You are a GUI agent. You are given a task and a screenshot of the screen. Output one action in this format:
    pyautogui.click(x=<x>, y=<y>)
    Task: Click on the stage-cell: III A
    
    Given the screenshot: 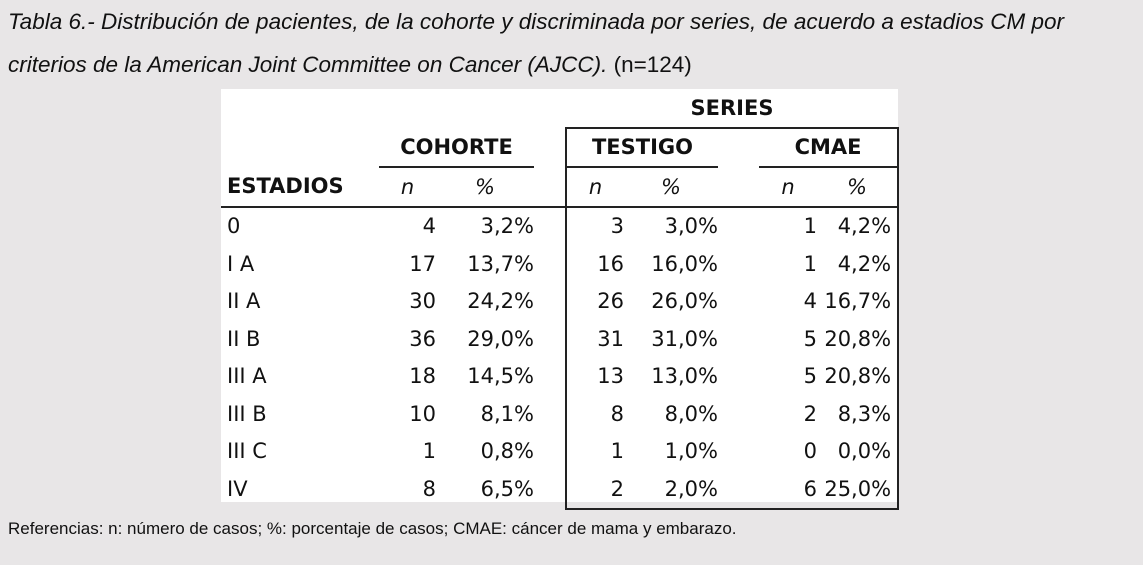 What is the action you would take?
    pyautogui.click(x=247, y=376)
    